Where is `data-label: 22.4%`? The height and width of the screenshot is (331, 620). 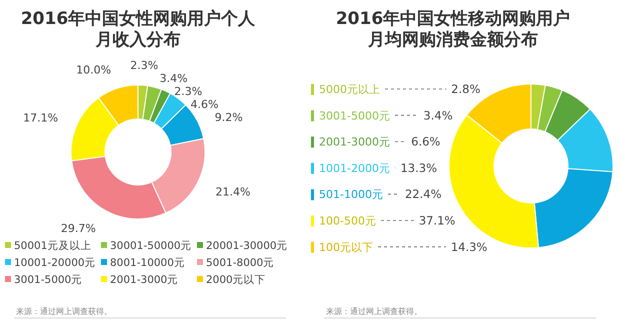
data-label: 22.4% is located at coordinates (423, 194).